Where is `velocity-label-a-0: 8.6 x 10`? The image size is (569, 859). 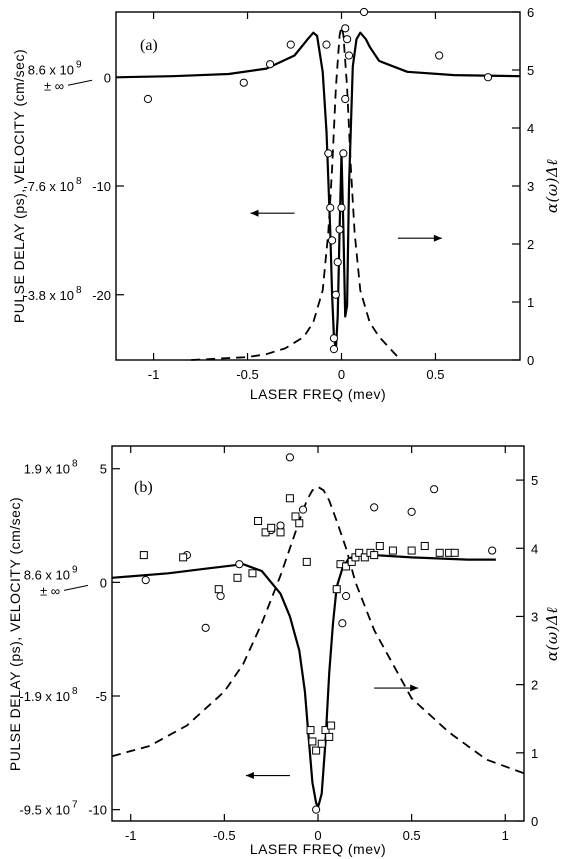 velocity-label-a-0: 8.6 x 10 is located at coordinates (51, 69).